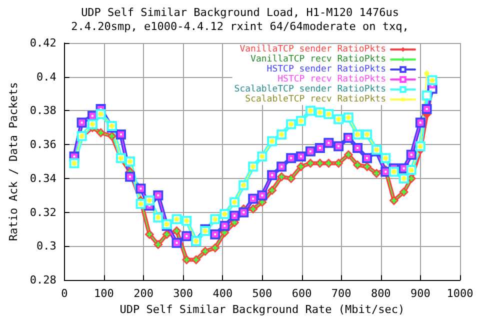 This screenshot has height=320, width=480. I want to click on chart-subtitle: 2.4.20smp, e1000-4.4.12 rxint 64/64moderate on txq,, so click(240, 26).